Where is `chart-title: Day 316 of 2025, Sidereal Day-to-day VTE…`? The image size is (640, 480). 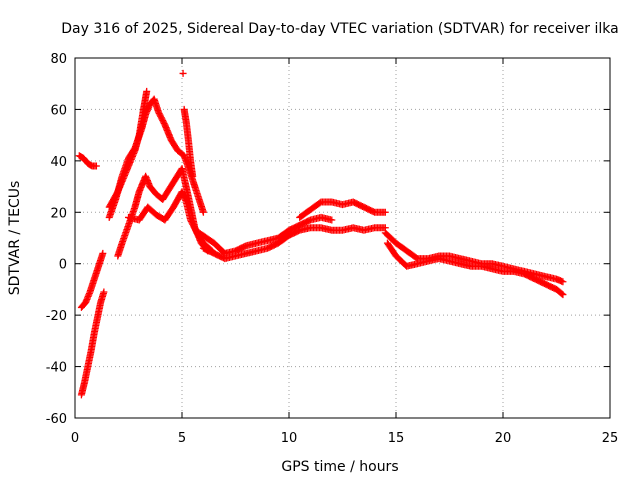 chart-title: Day 316 of 2025, Sidereal Day-to-day VTE… is located at coordinates (339, 29).